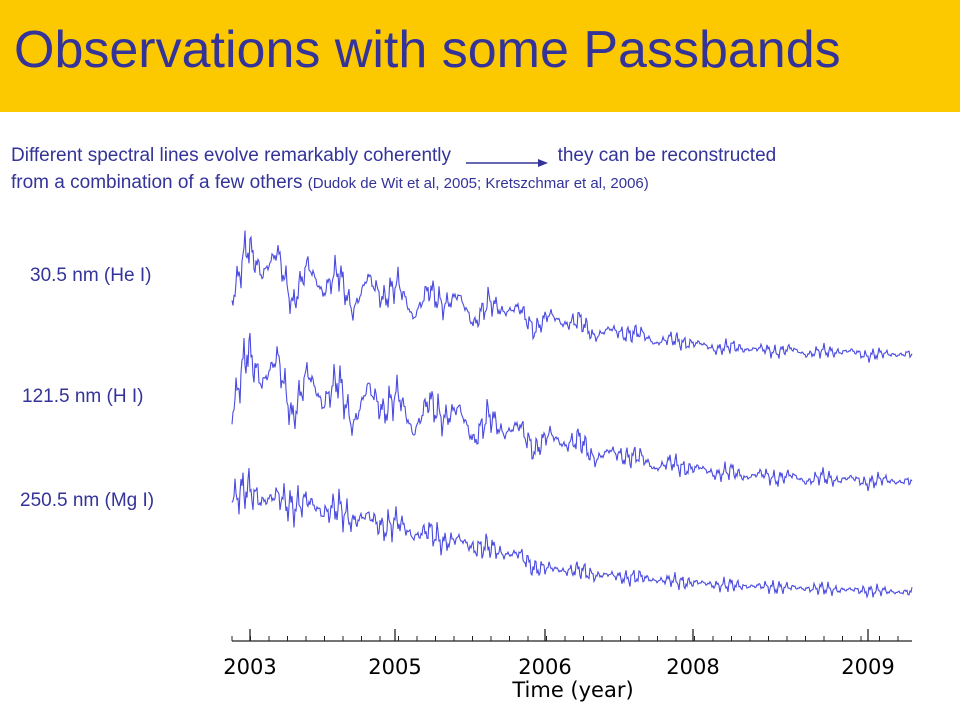  I want to click on description-text-b: they can be reconstructed, so click(667, 155).